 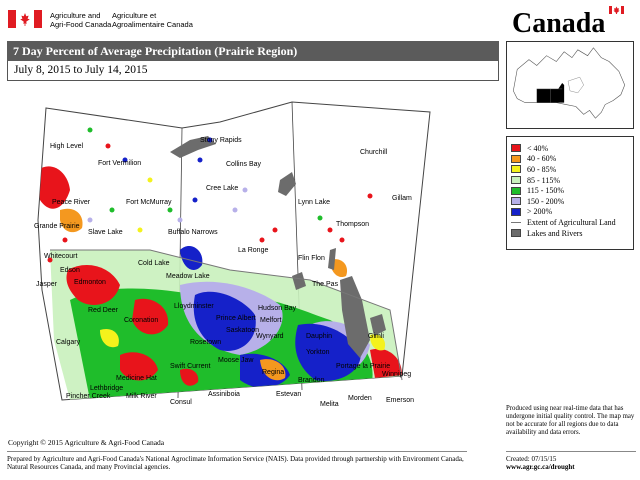 What do you see at coordinates (572, 169) in the screenshot?
I see `legend-item: 60 - 85%` at bounding box center [572, 169].